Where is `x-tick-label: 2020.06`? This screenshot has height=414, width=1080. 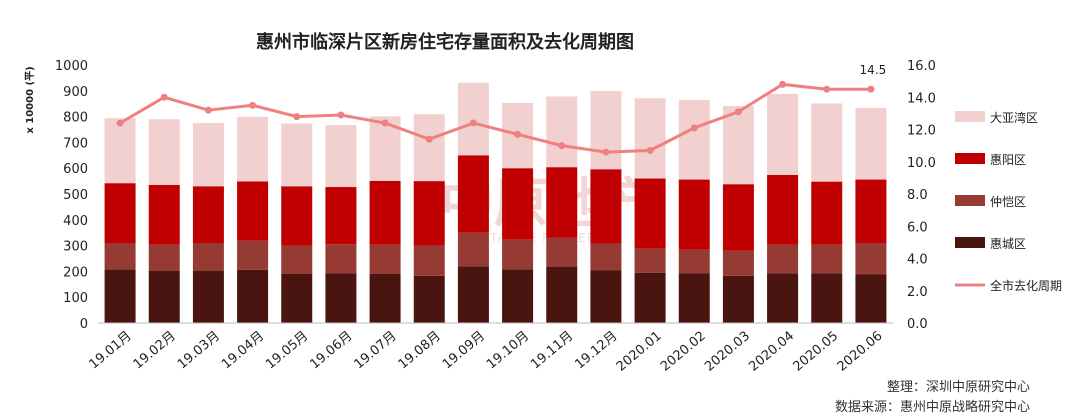
x-tick-label: 2020.06 is located at coordinates (860, 352).